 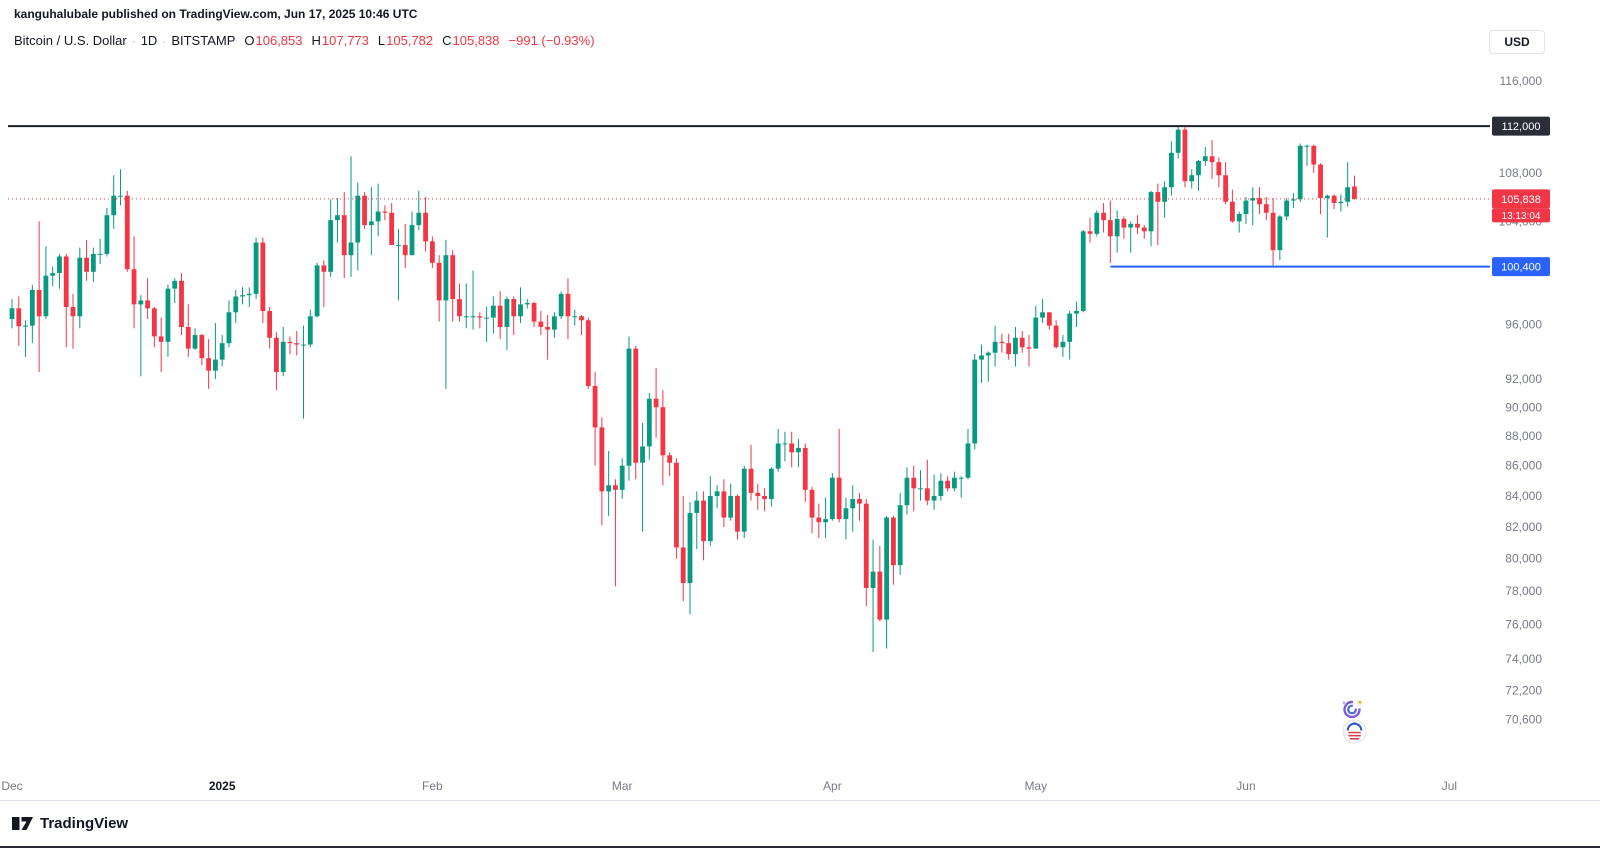 I want to click on footer-bar: TradingView, so click(x=800, y=823).